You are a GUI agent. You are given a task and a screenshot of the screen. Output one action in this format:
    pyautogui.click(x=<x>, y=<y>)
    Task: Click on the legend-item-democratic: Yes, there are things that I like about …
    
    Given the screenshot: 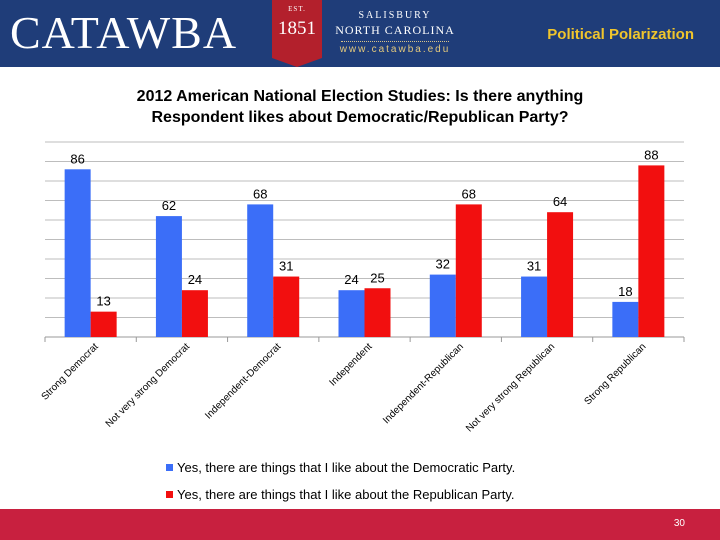 What is the action you would take?
    pyautogui.click(x=340, y=467)
    